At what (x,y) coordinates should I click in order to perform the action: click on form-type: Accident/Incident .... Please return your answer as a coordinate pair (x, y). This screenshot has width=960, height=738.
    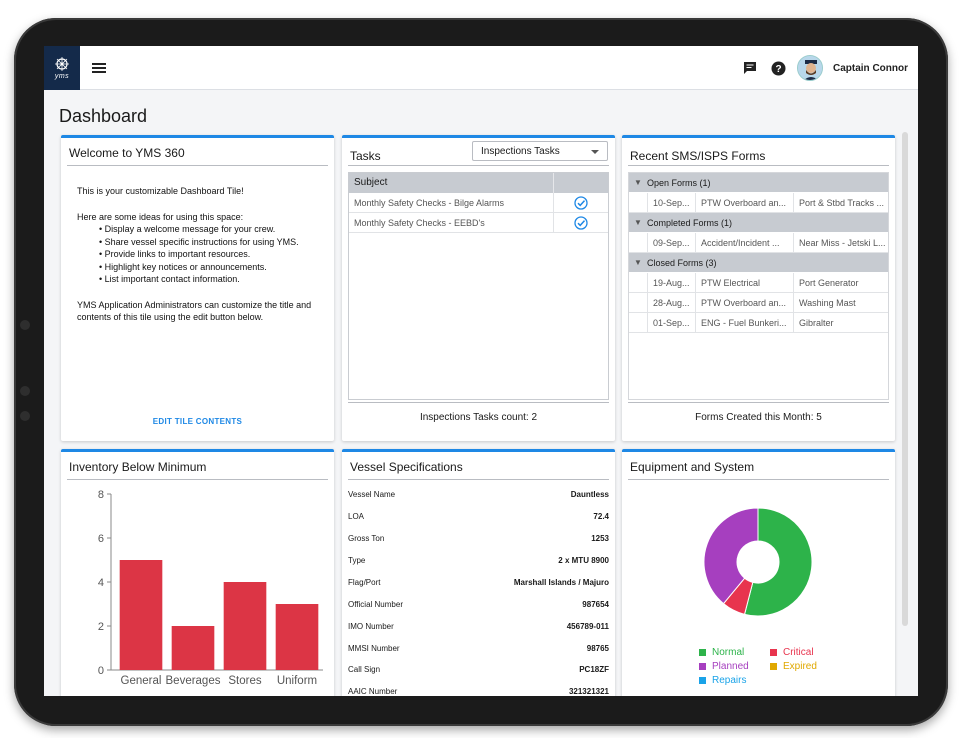
    Looking at the image, I should click on (744, 242).